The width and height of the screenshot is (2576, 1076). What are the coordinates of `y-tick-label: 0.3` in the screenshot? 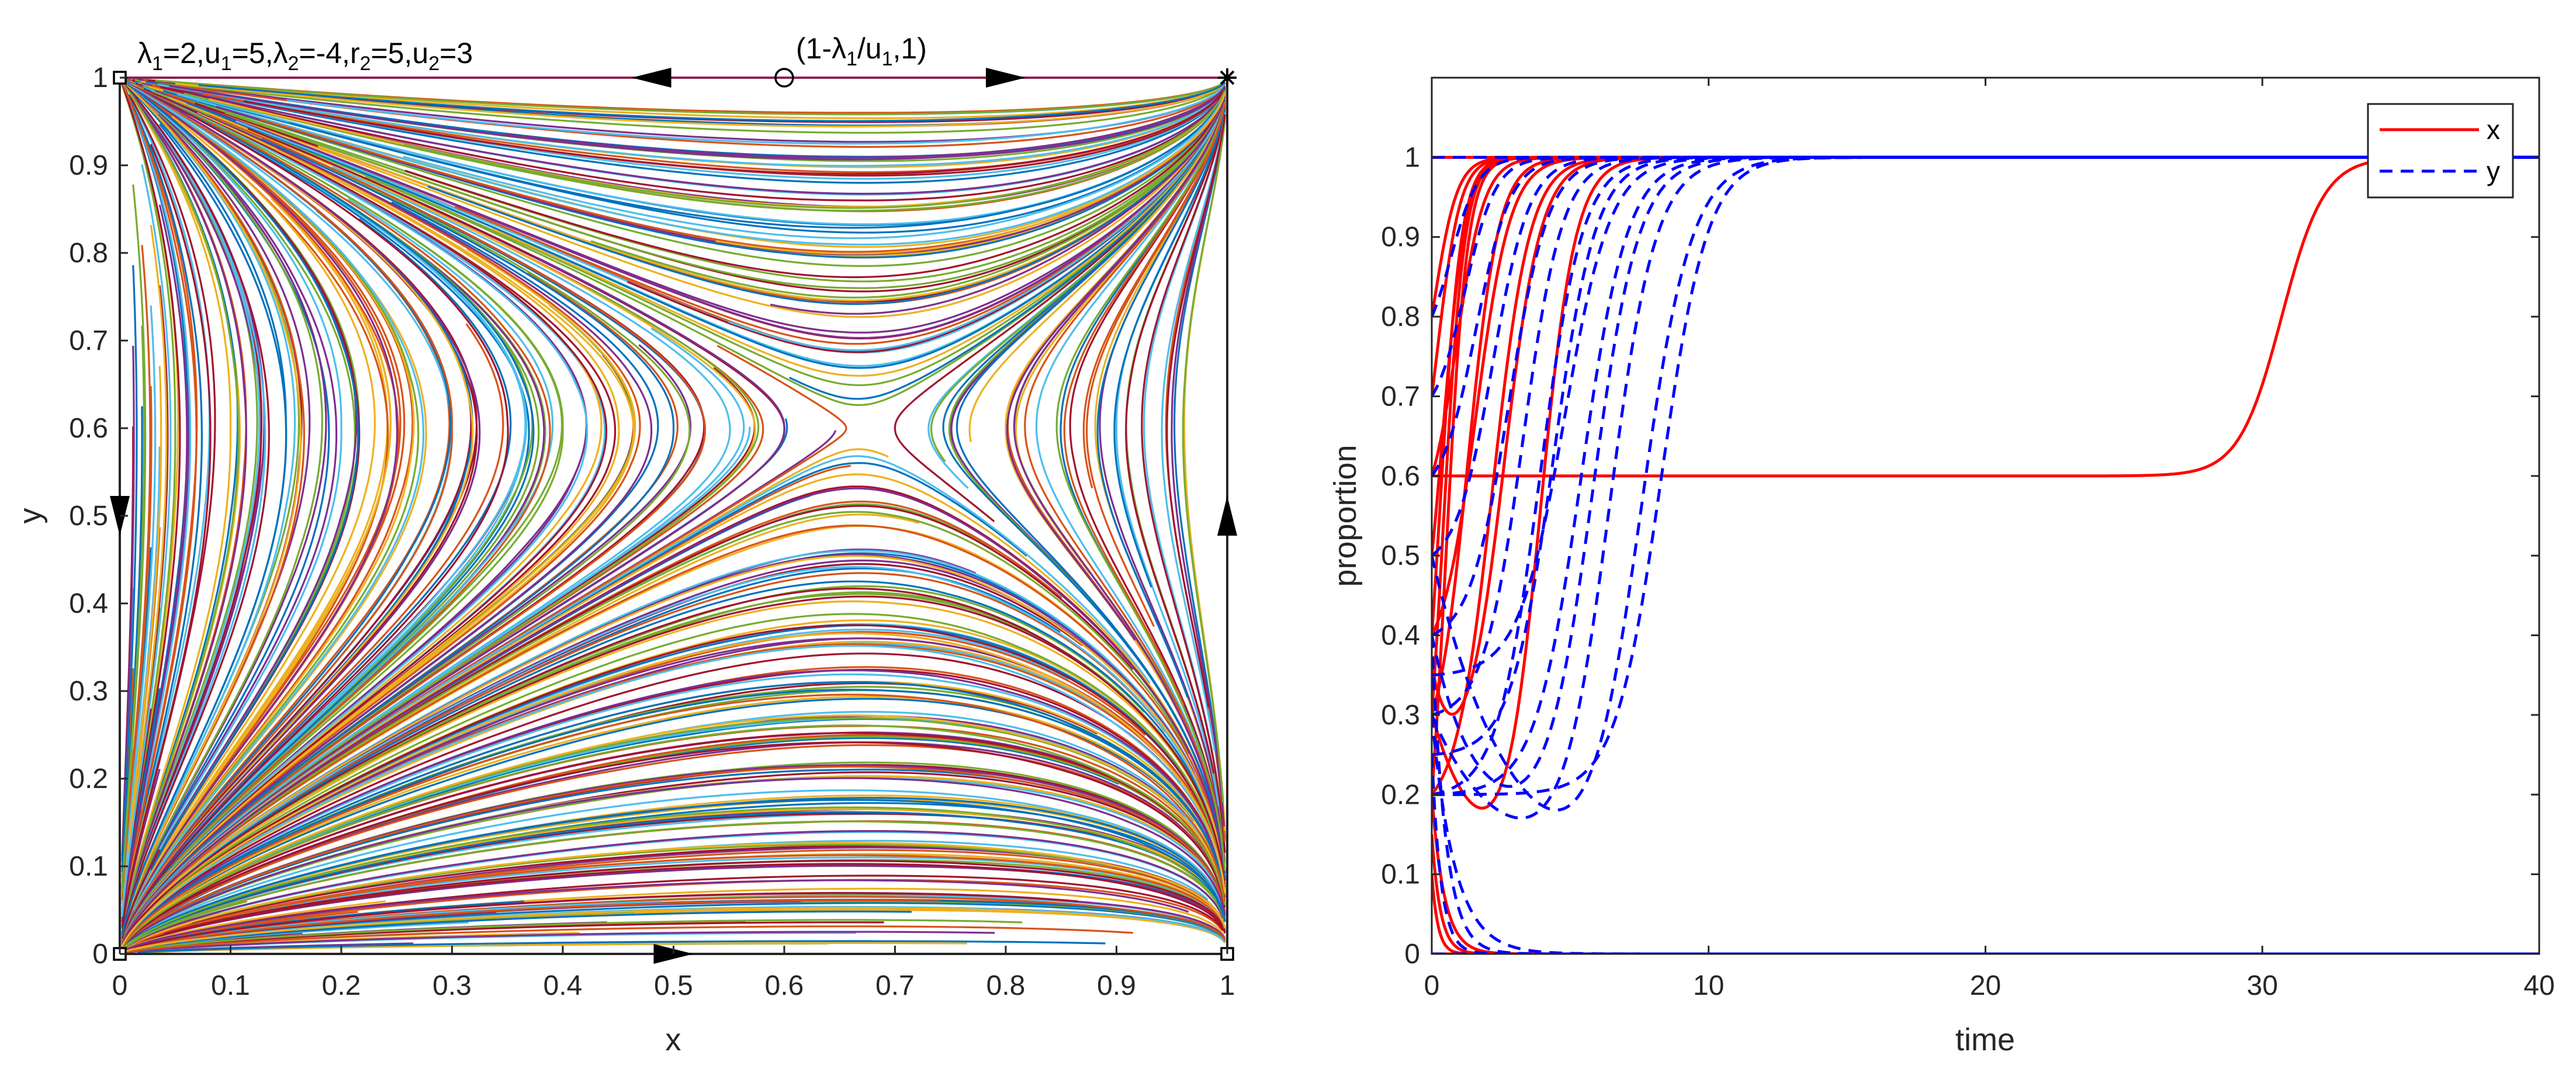 It's located at (89, 691).